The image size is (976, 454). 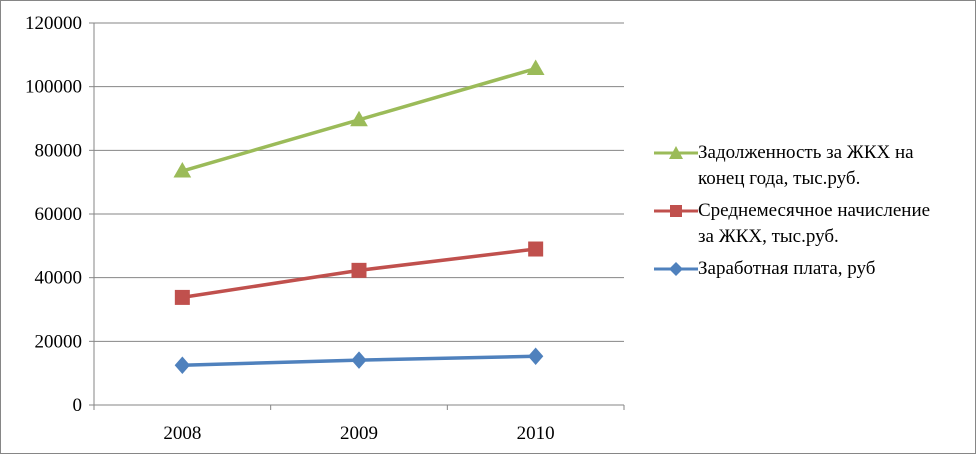 I want to click on y-tick-label: 120000, so click(x=53, y=23).